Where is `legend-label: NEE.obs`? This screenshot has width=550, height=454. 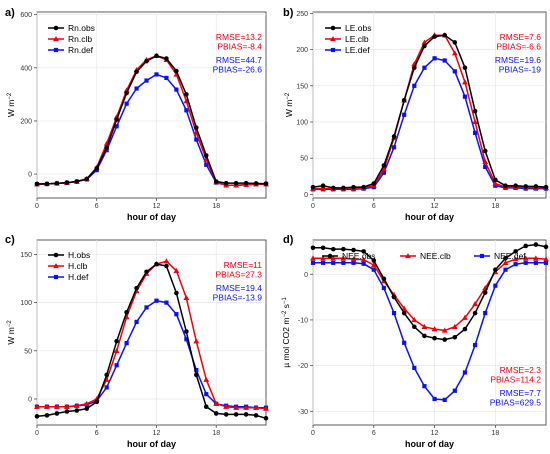 legend-label: NEE.obs is located at coordinates (359, 256).